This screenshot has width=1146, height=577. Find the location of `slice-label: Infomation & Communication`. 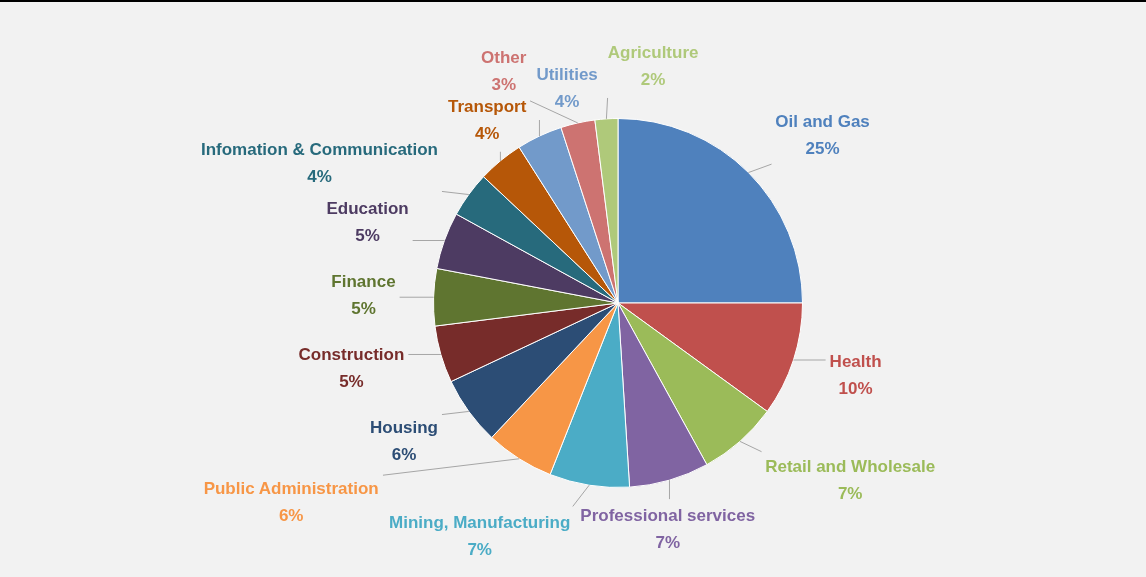

slice-label: Infomation & Communication is located at coordinates (319, 150).